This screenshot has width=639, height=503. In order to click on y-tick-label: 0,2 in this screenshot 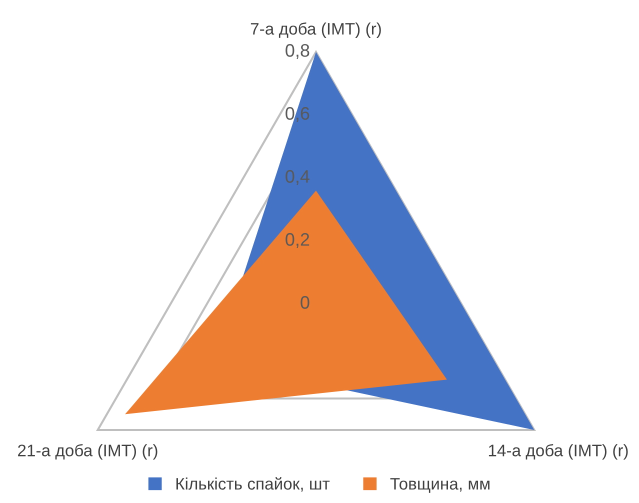, I will do `click(298, 240)`.